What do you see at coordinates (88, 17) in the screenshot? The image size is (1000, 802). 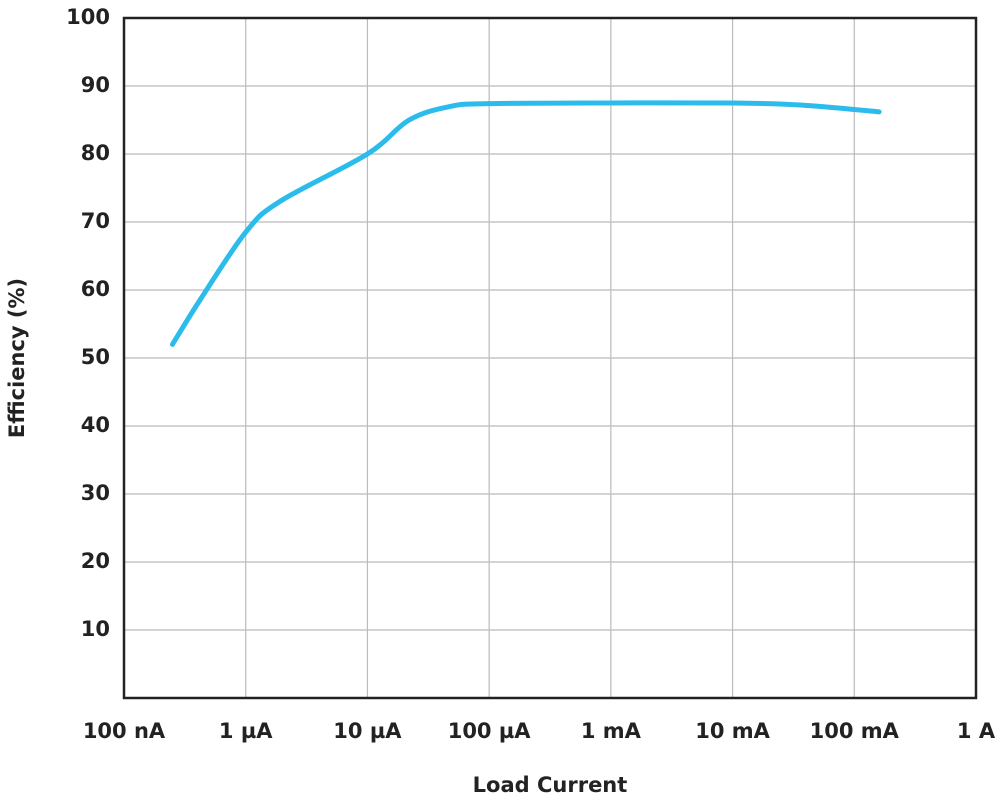 I see `y-tick-label: 100` at bounding box center [88, 17].